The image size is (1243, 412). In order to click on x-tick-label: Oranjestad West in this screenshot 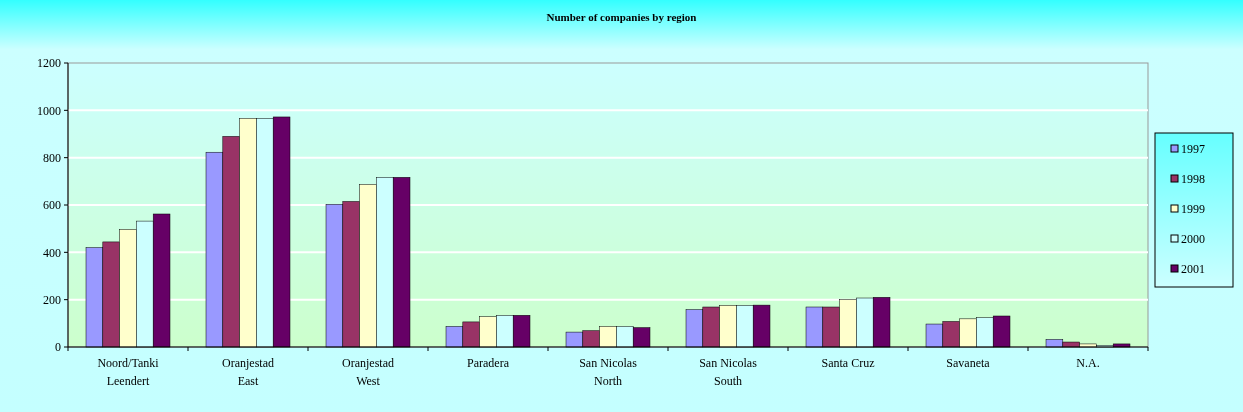, I will do `click(368, 372)`.